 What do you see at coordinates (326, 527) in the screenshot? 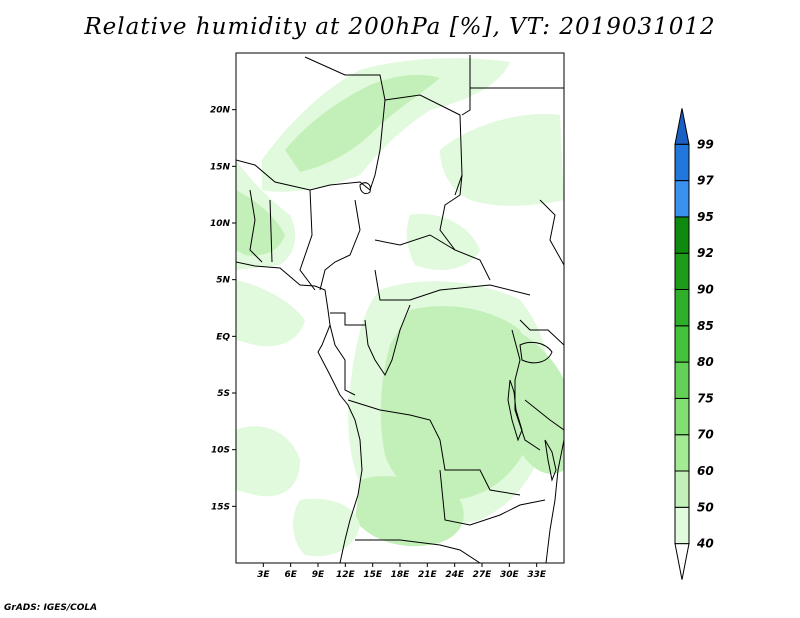
I see `humid-area-south-west` at bounding box center [326, 527].